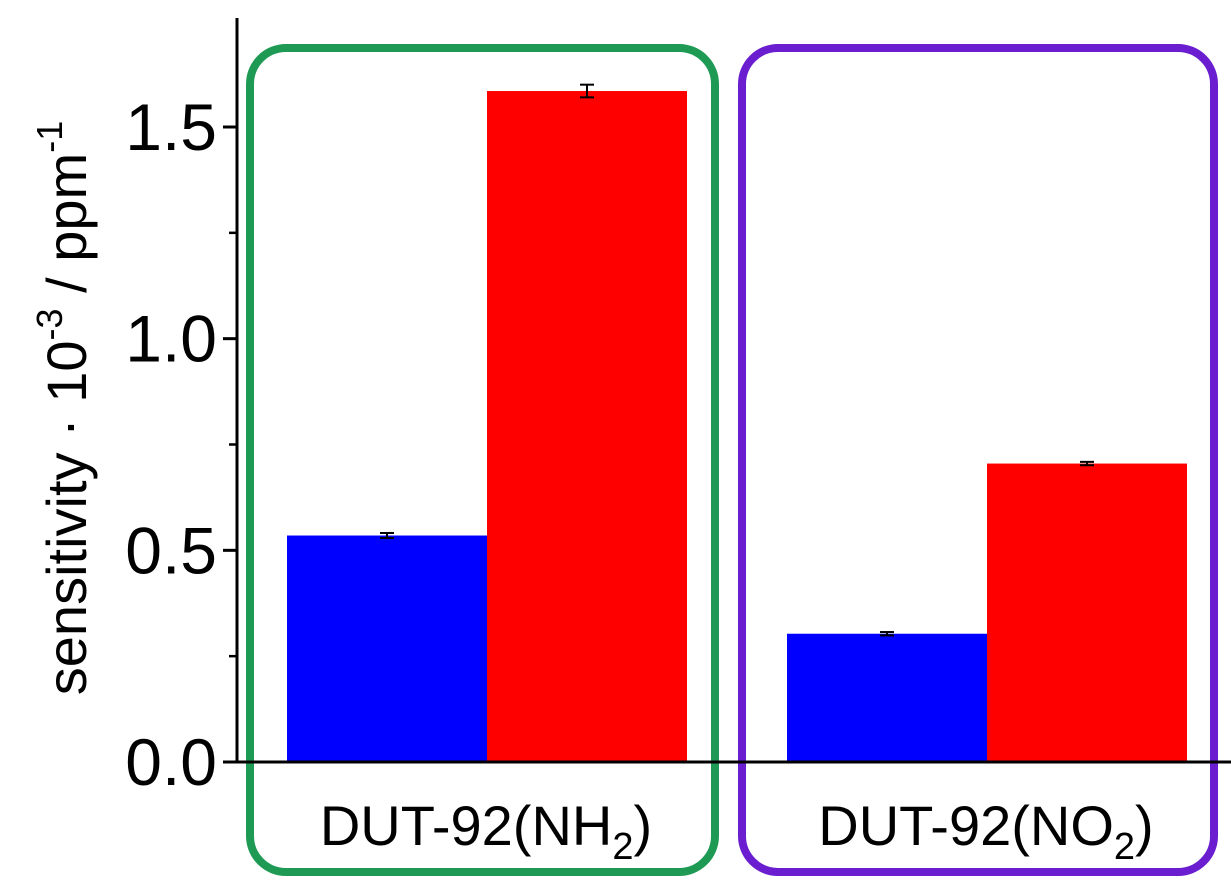 This screenshot has height=880, width=1231. Describe the element at coordinates (887, 697) in the screenshot. I see `bar-series1-cat2` at that location.